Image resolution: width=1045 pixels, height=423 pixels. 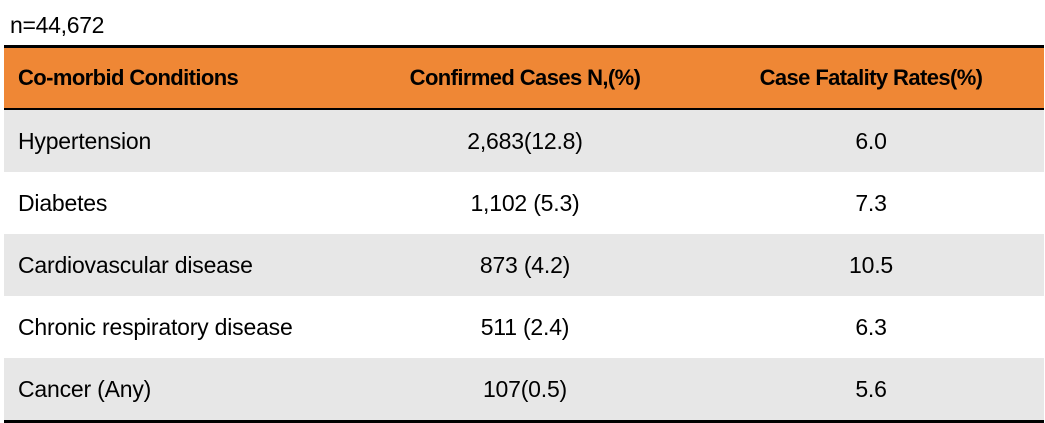 What do you see at coordinates (85, 140) in the screenshot?
I see `condition-cell: Hypertension` at bounding box center [85, 140].